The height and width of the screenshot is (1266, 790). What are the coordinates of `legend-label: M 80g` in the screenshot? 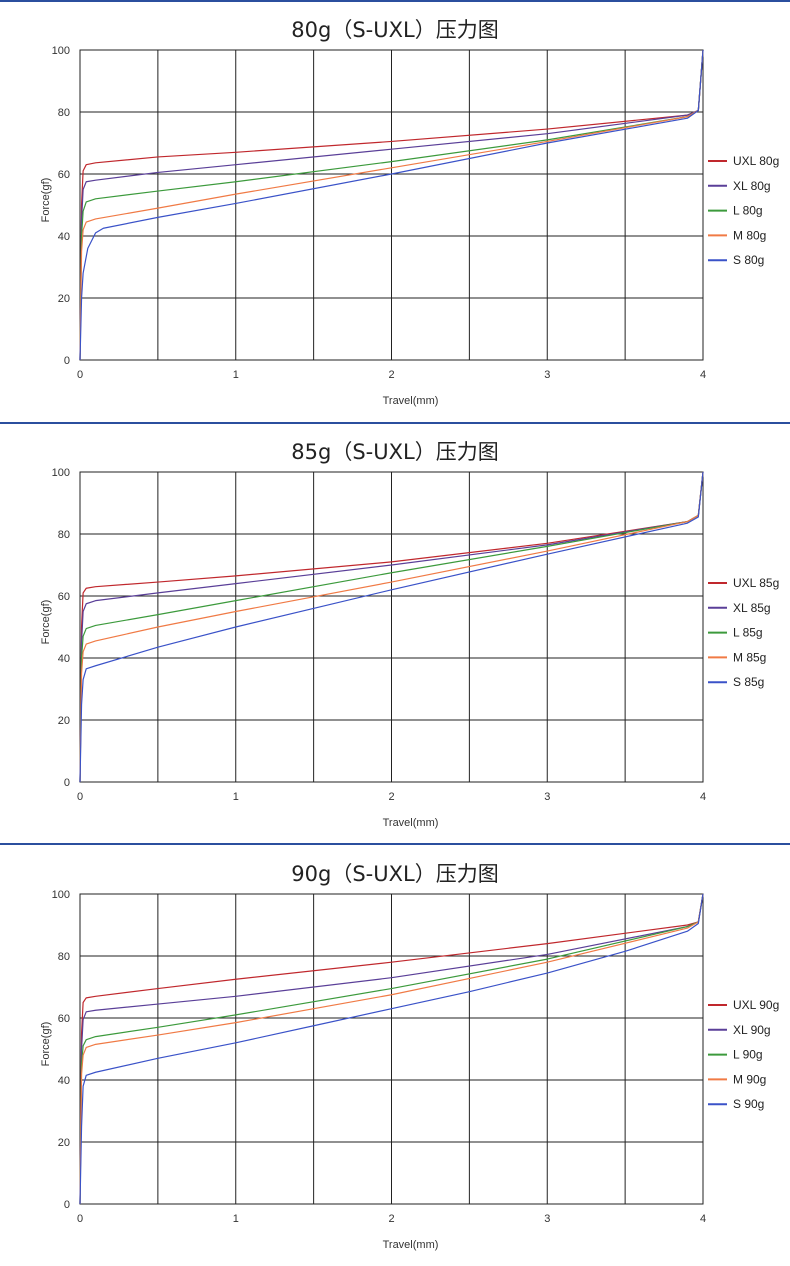 It's located at (749, 235).